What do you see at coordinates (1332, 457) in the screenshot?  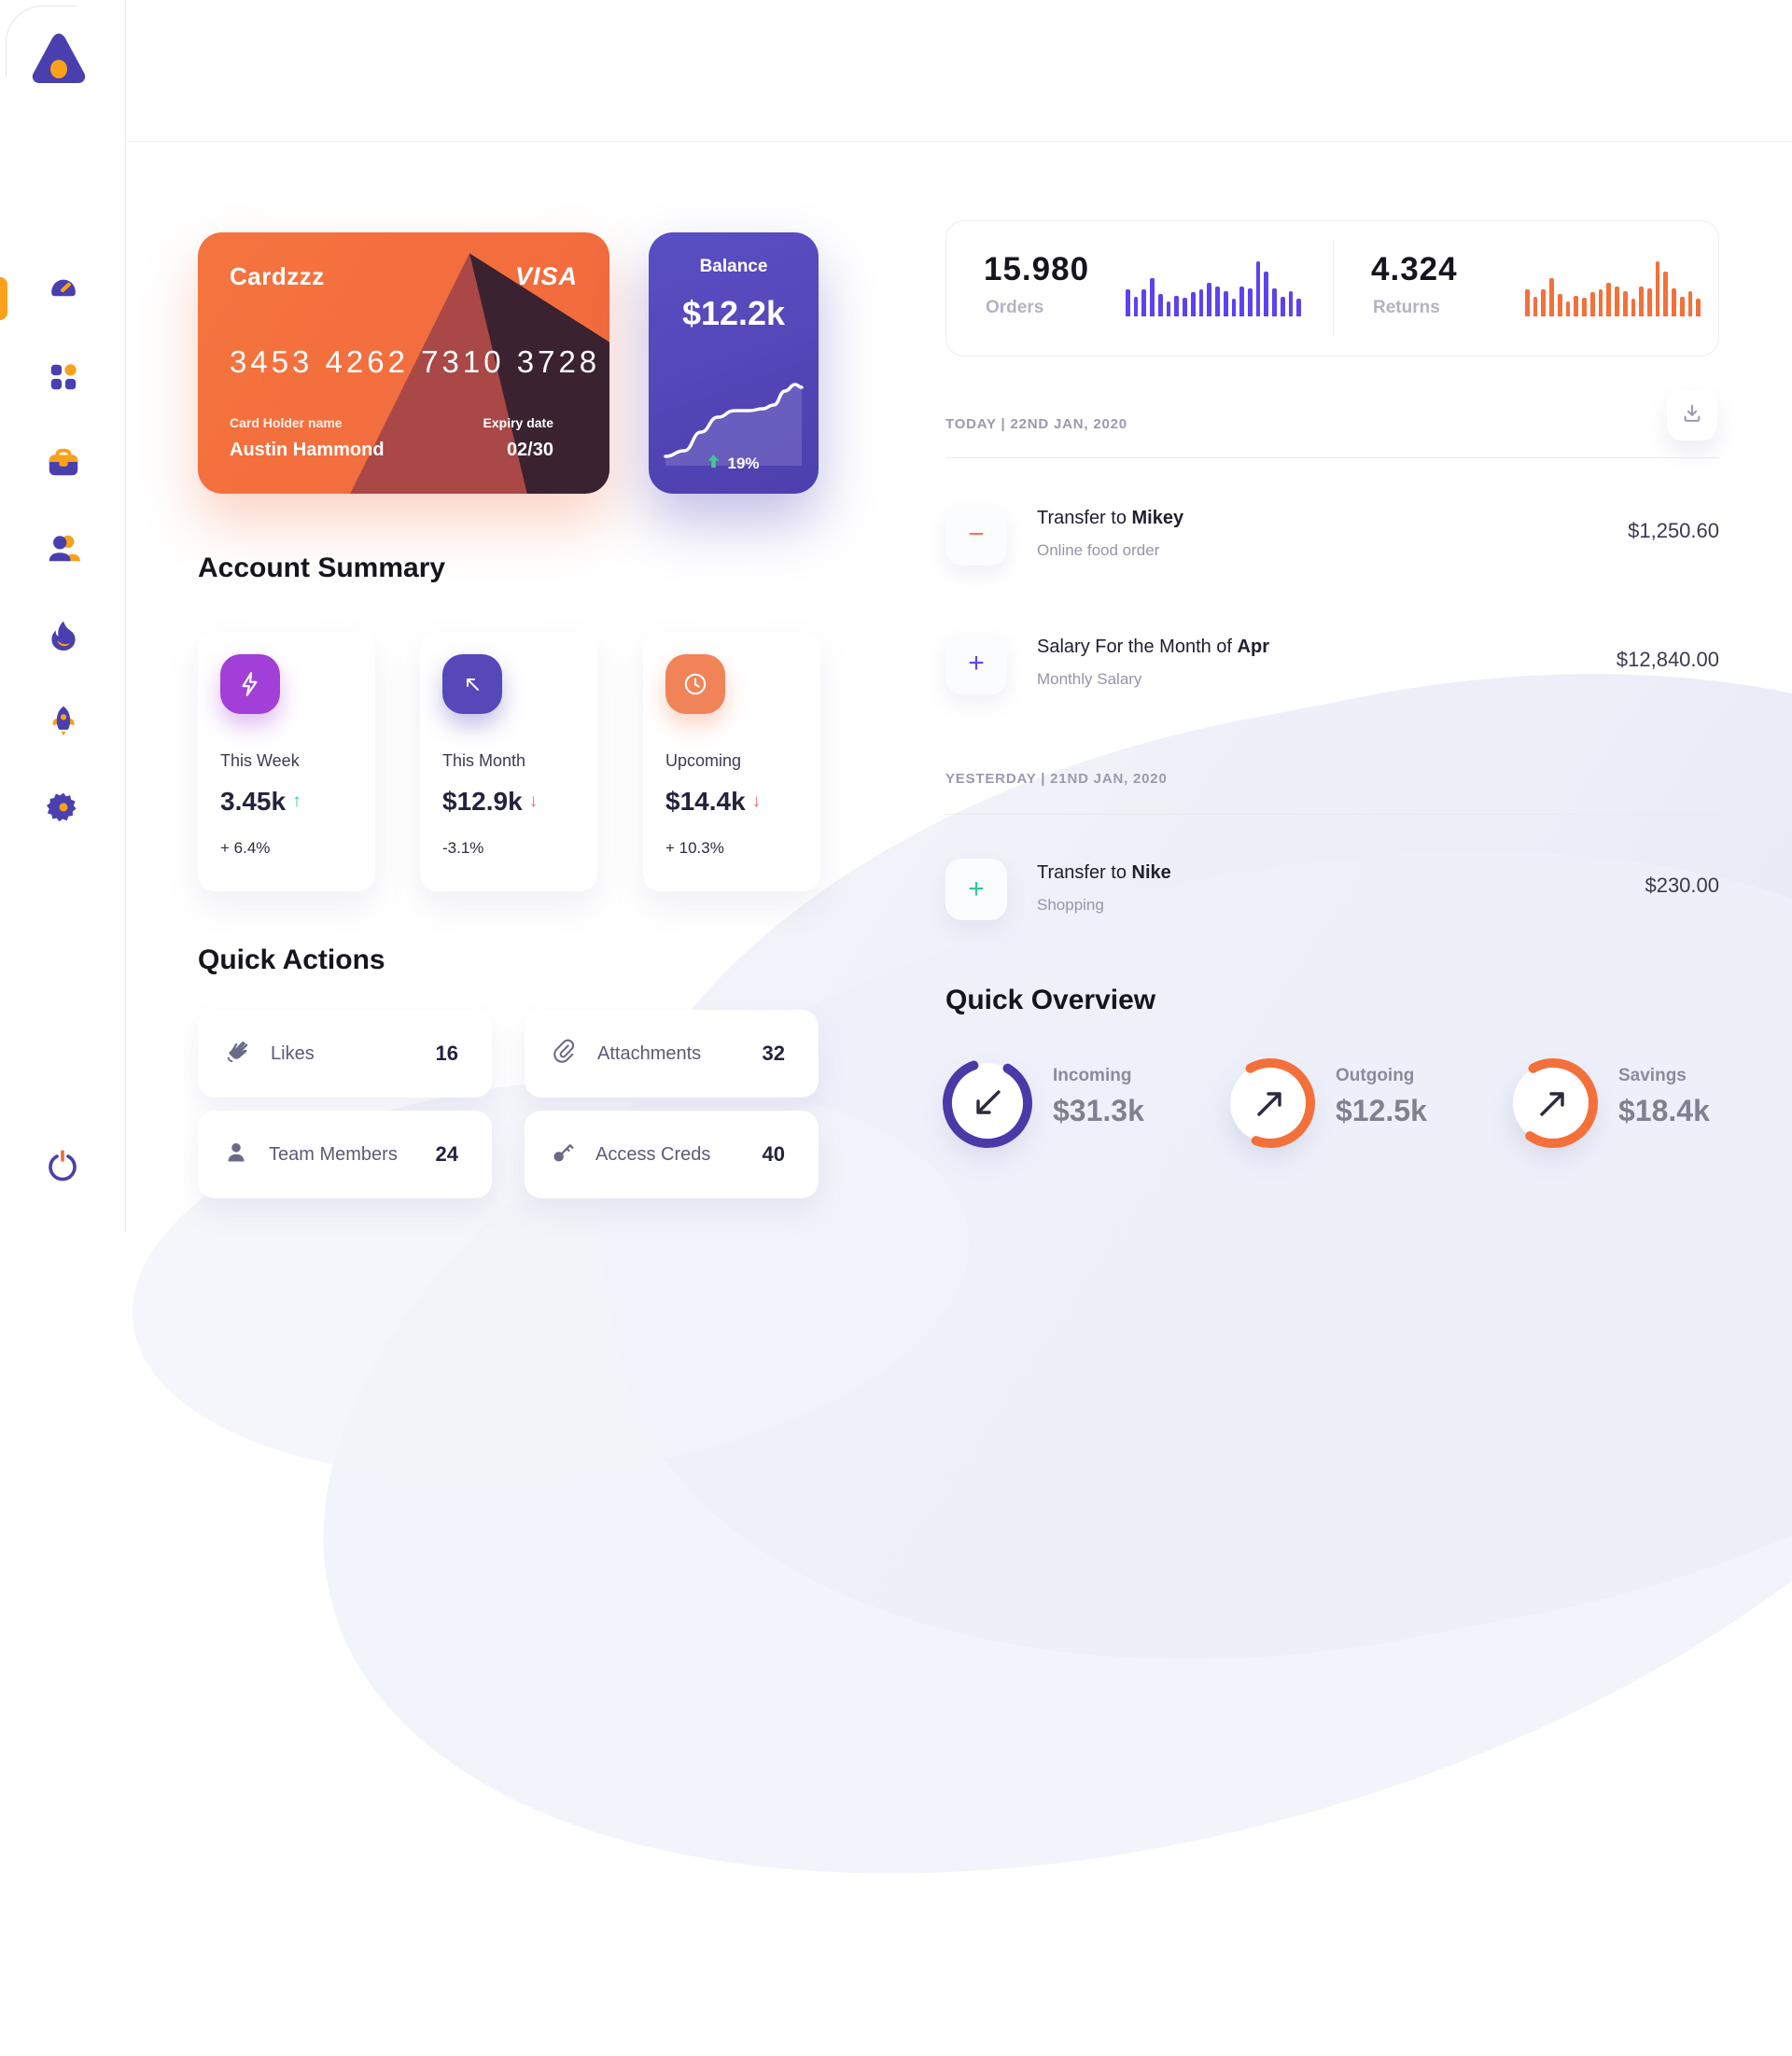 I see `divider` at bounding box center [1332, 457].